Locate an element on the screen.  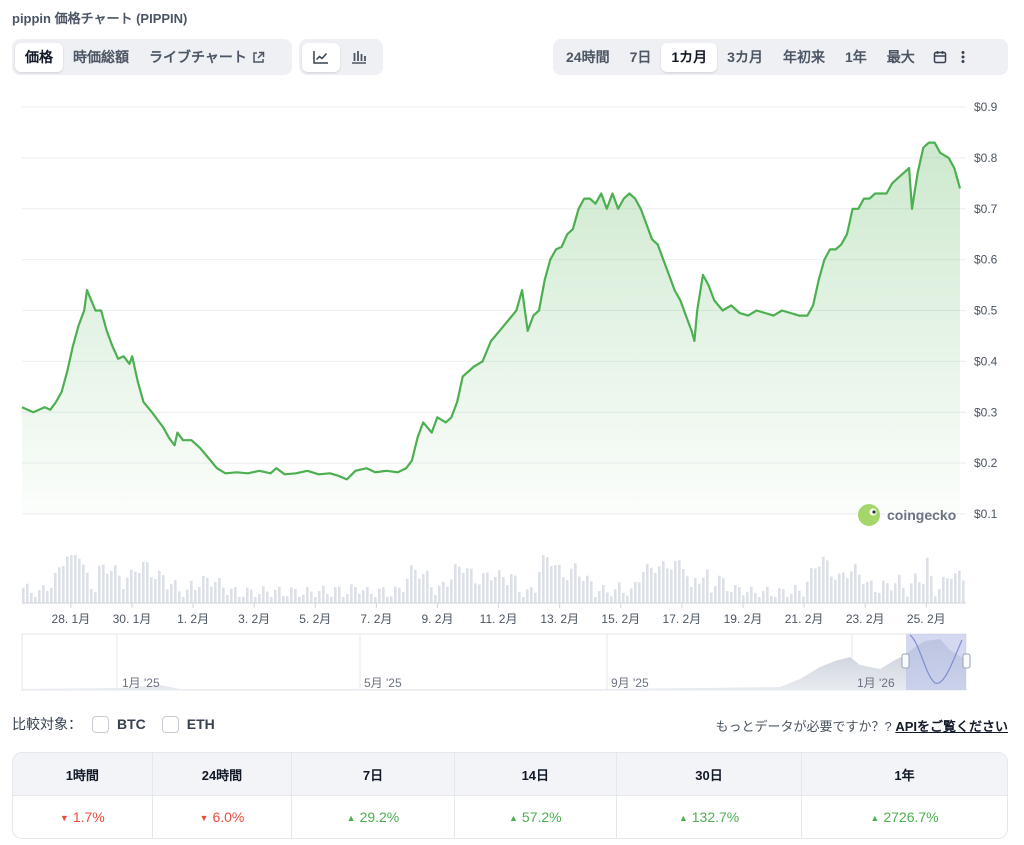
change-value: 29.2% is located at coordinates (379, 817).